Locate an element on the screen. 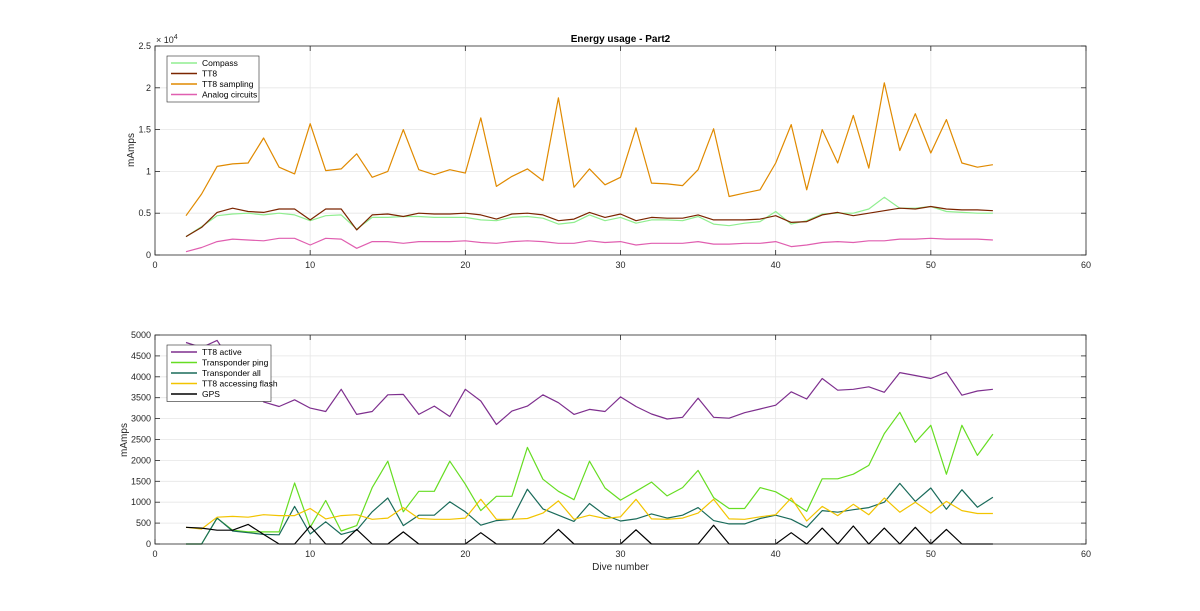  bottom-series-line-tt8-accessing-flash is located at coordinates (589, 513).